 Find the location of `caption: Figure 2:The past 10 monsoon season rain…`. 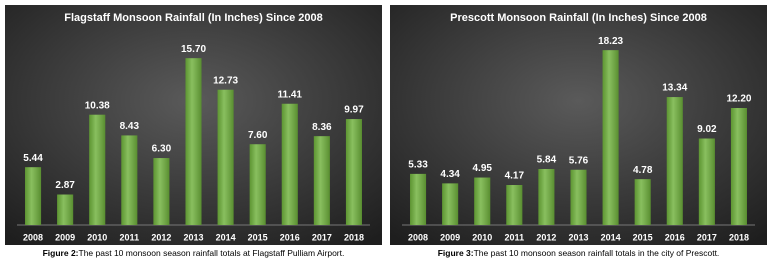

caption: Figure 2:The past 10 monsoon season rain… is located at coordinates (194, 253).